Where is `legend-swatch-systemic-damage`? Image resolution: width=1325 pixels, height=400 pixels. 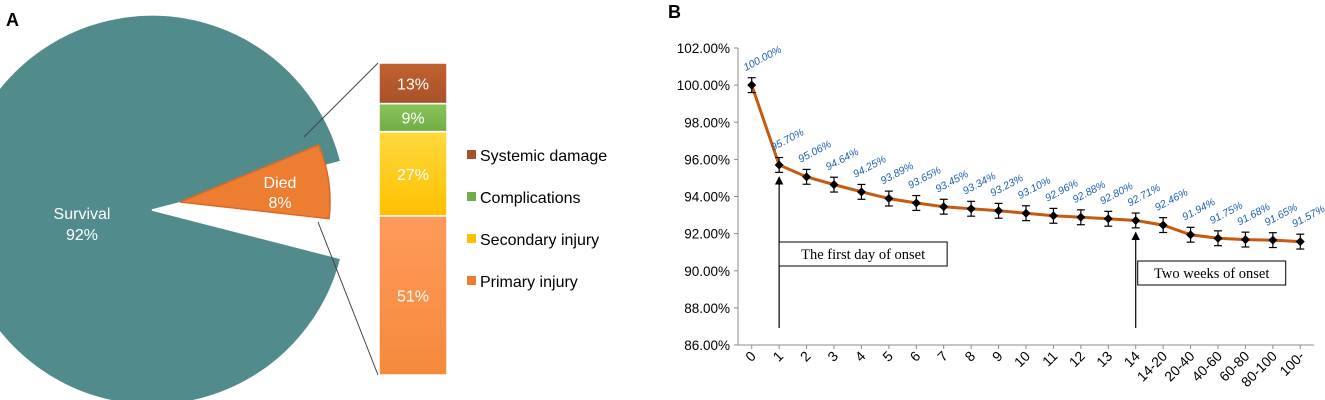
legend-swatch-systemic-damage is located at coordinates (471, 154).